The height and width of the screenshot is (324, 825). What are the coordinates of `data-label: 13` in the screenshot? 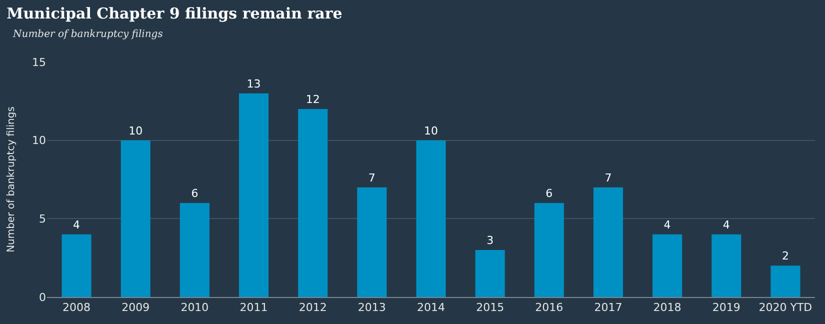 It's located at (253, 83).